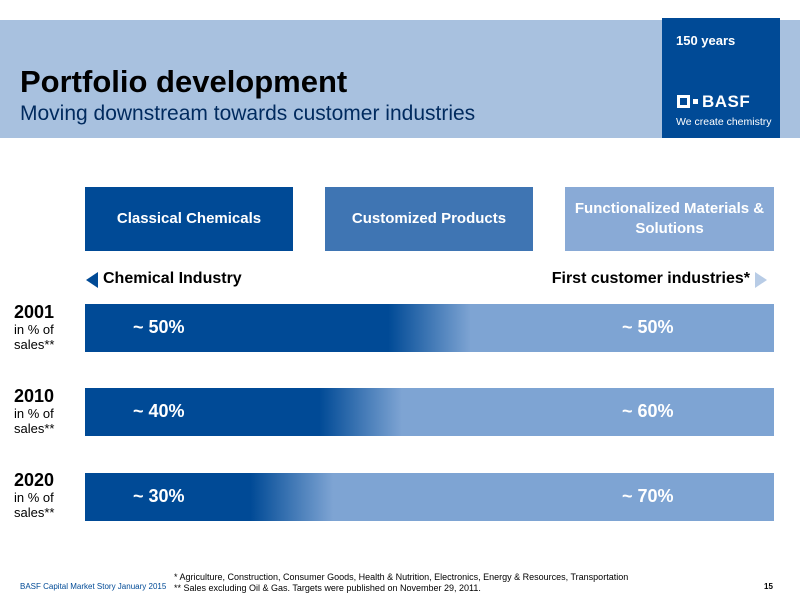 The image size is (800, 600). I want to click on chemical-share-value: ~ 50%, so click(159, 327).